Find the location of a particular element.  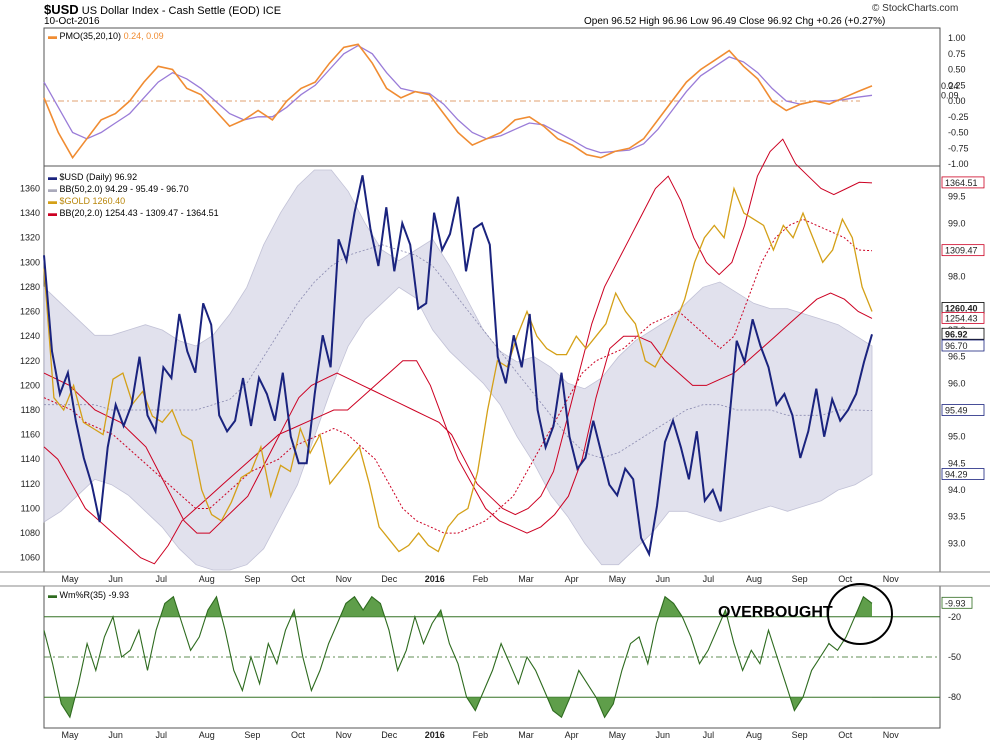

tag-gold-lower: 1254.43 is located at coordinates (961, 318).